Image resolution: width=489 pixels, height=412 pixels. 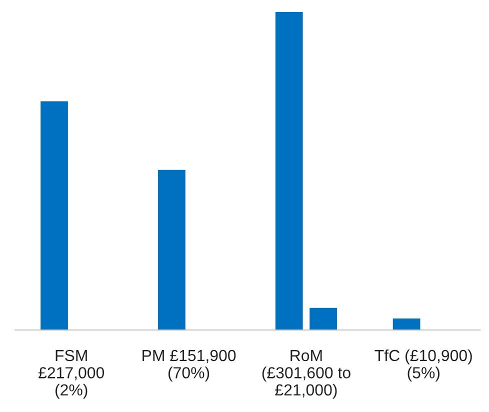 What do you see at coordinates (306, 374) in the screenshot?
I see `x-tick-label: RoM (£301,600 to £21,000)` at bounding box center [306, 374].